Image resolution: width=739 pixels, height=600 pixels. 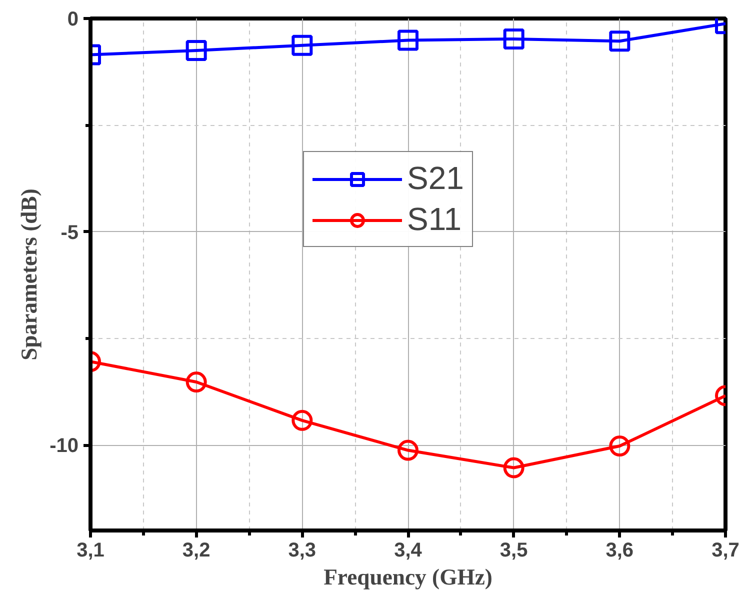 What do you see at coordinates (302, 551) in the screenshot?
I see `x-tick-label: 3,3` at bounding box center [302, 551].